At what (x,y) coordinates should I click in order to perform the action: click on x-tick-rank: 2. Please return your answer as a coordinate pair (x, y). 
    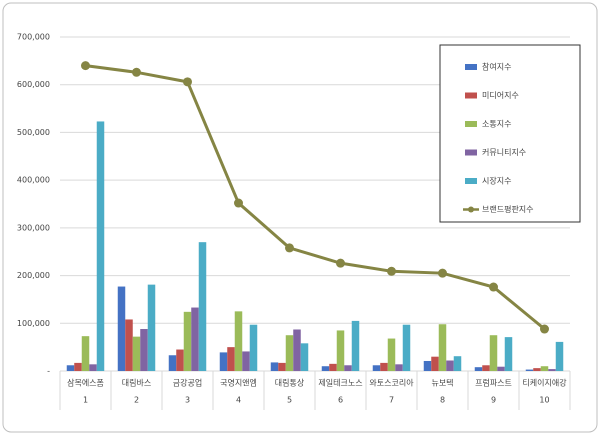
    Looking at the image, I should click on (136, 400).